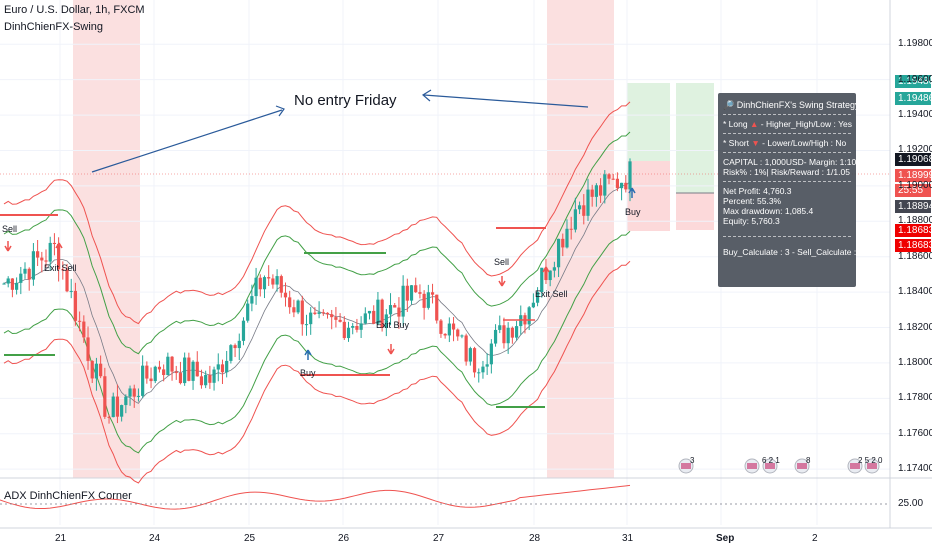 The width and height of the screenshot is (932, 550). What do you see at coordinates (10, 229) in the screenshot?
I see `sell-marker-label: Sell` at bounding box center [10, 229].